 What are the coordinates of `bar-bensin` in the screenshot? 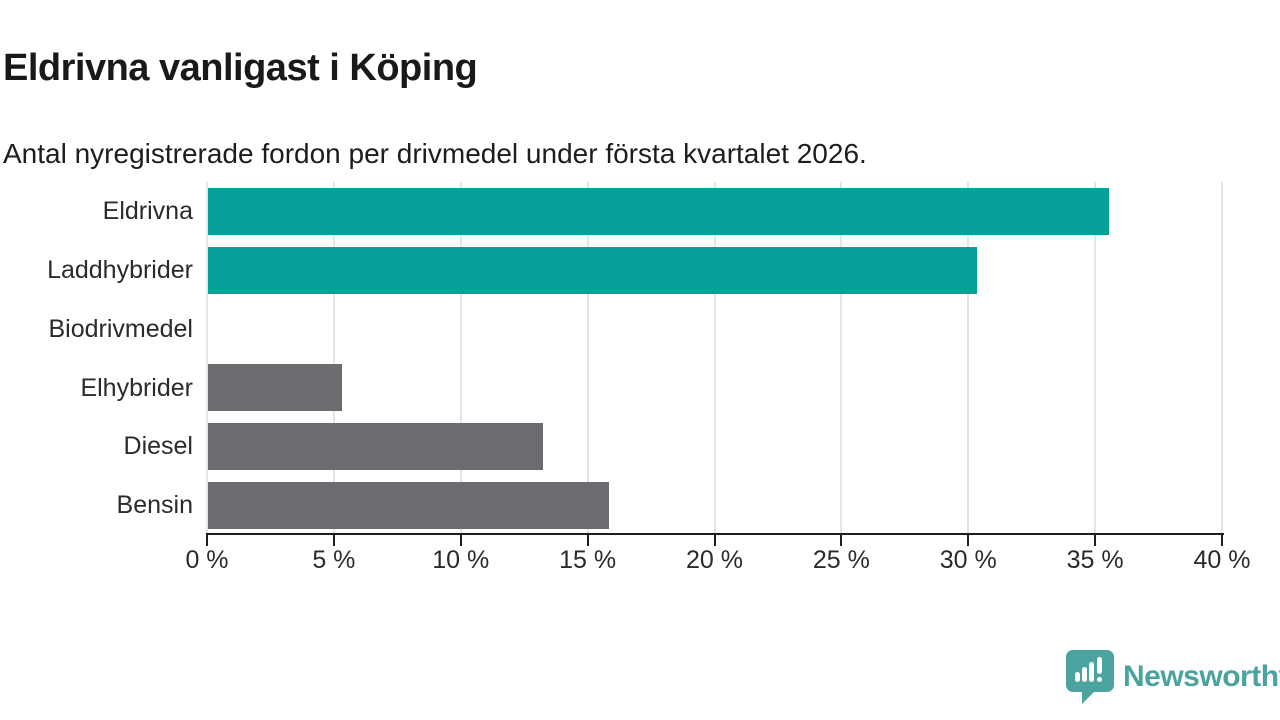 It's located at (408, 506).